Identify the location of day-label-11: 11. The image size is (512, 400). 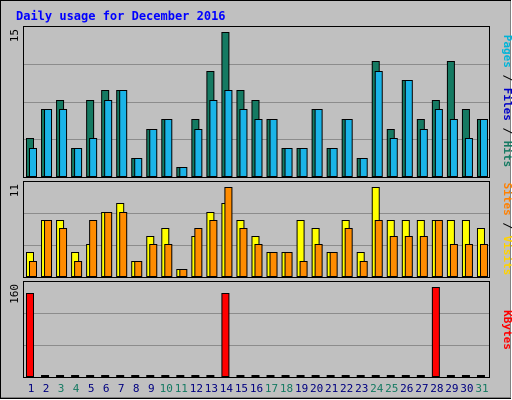
(181, 388).